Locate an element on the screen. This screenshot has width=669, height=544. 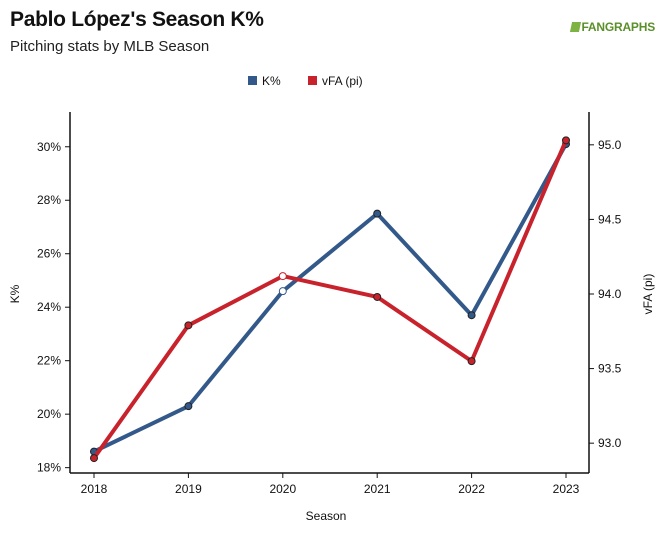
fangraphs-logo-text: FANGRAPHS is located at coordinates (618, 27).